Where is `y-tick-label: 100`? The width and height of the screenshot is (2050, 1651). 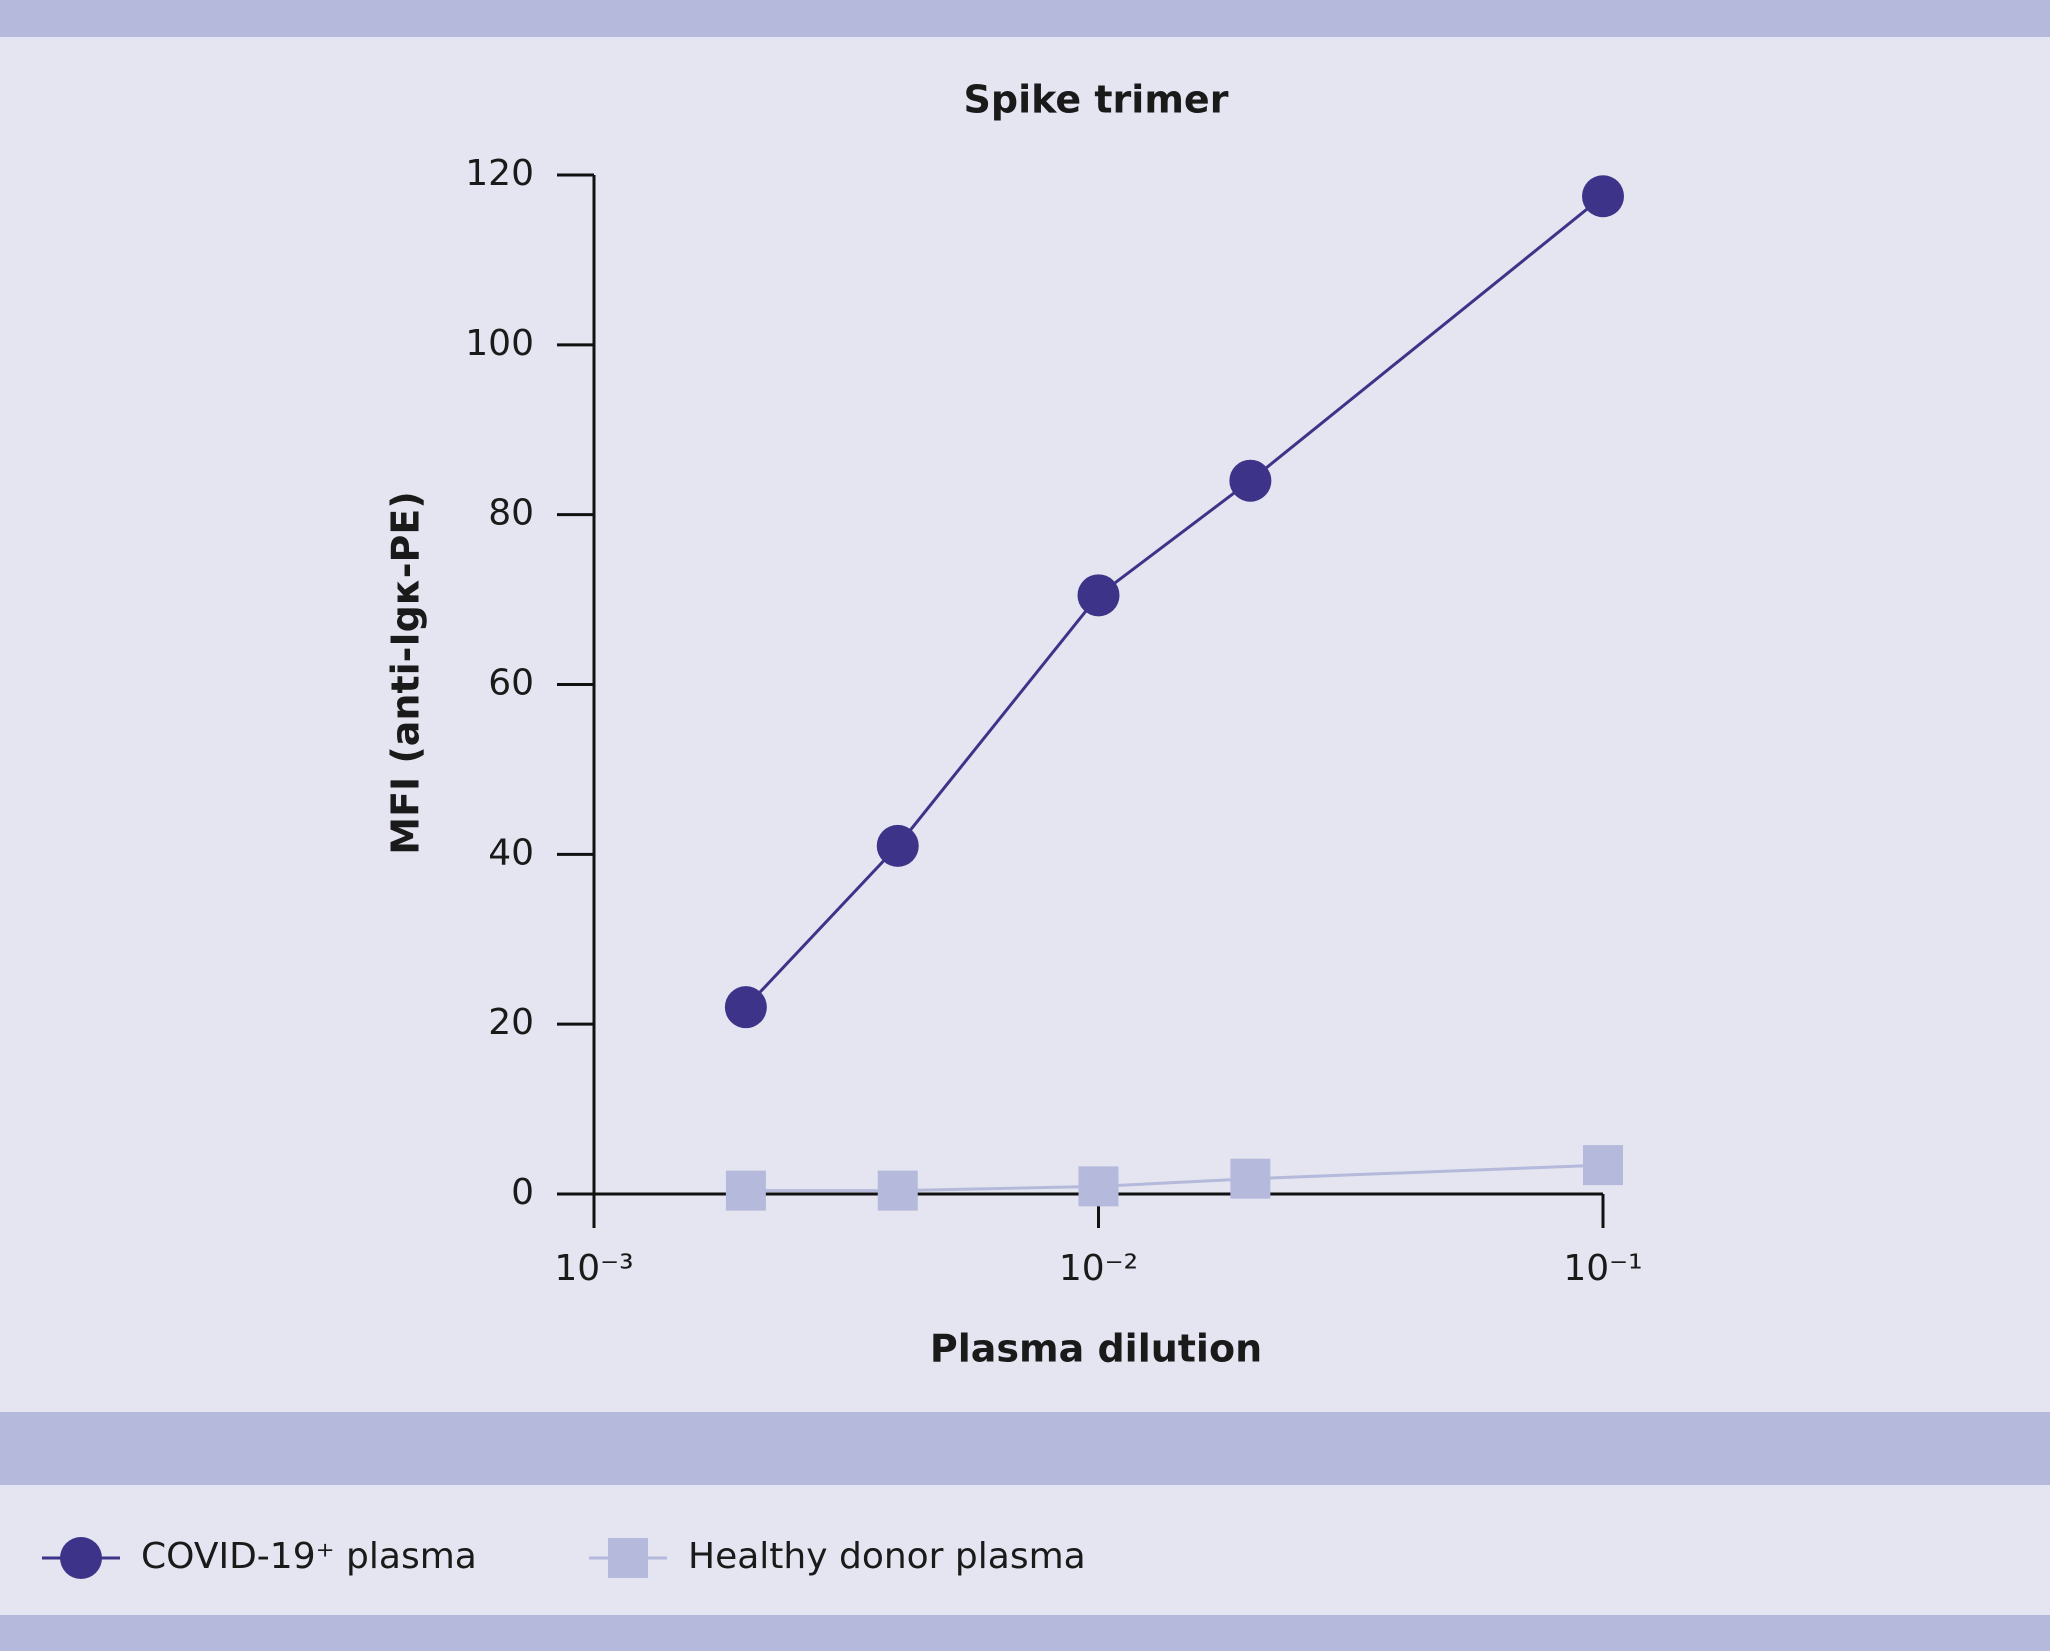 y-tick-label: 100 is located at coordinates (499, 343).